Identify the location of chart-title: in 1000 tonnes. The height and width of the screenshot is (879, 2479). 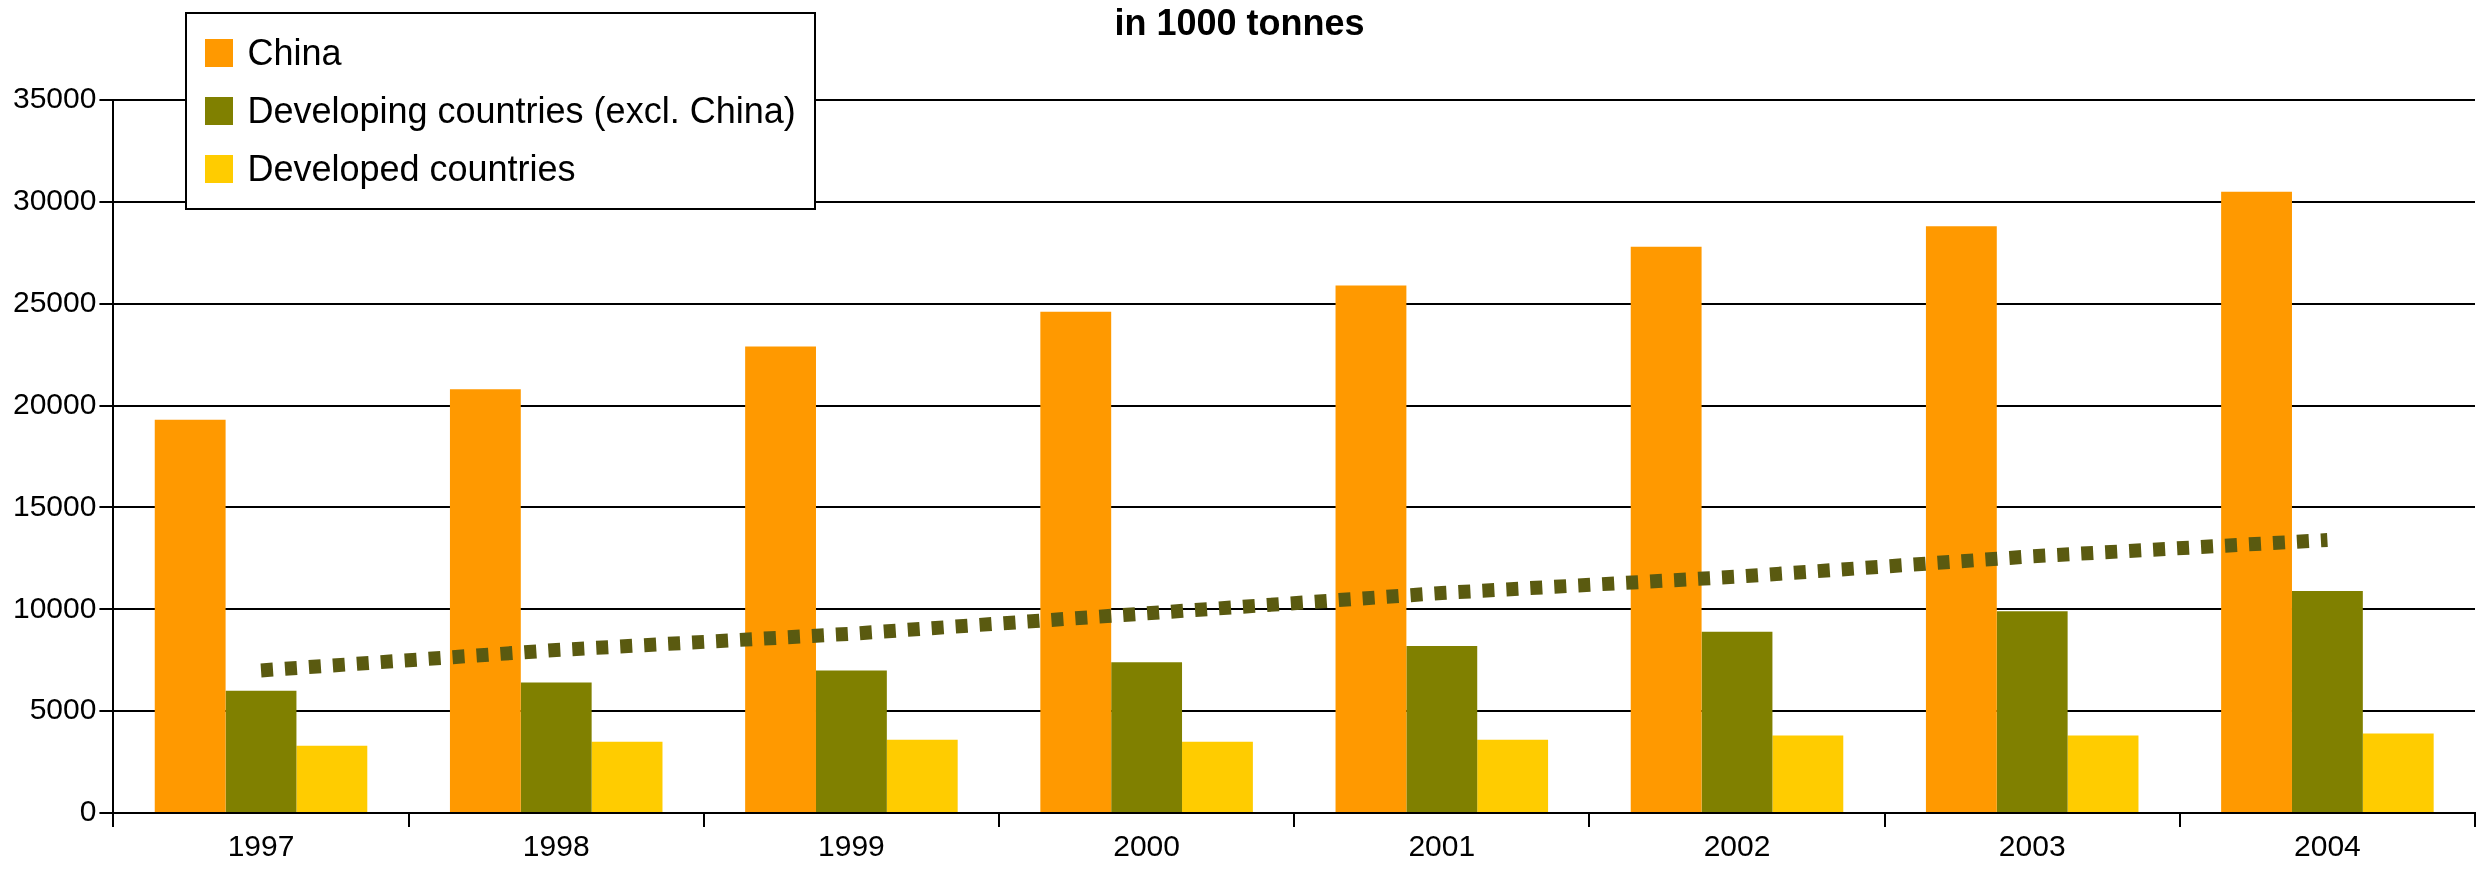
(1239, 22).